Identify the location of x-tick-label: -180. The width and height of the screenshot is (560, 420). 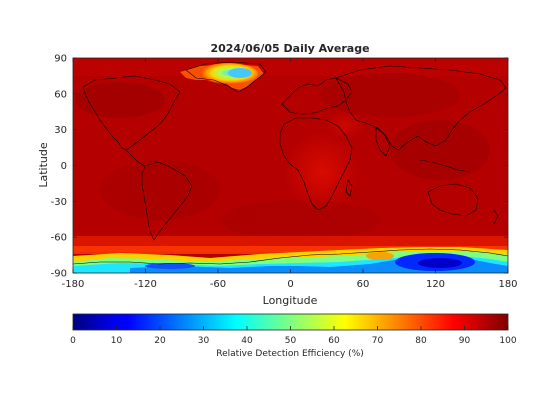
(73, 284).